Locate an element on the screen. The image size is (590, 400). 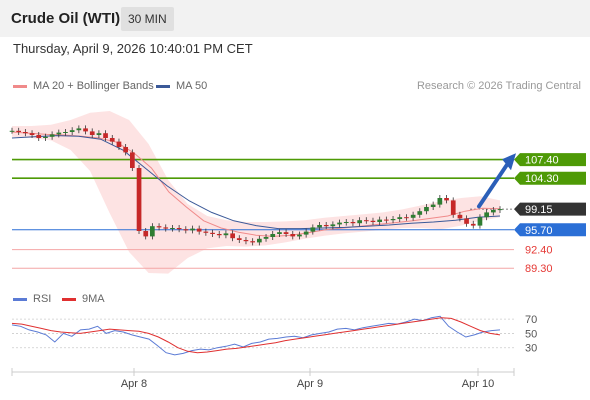
legend-ma20-label: MA 20 + Bollinger Bands is located at coordinates (93, 86).